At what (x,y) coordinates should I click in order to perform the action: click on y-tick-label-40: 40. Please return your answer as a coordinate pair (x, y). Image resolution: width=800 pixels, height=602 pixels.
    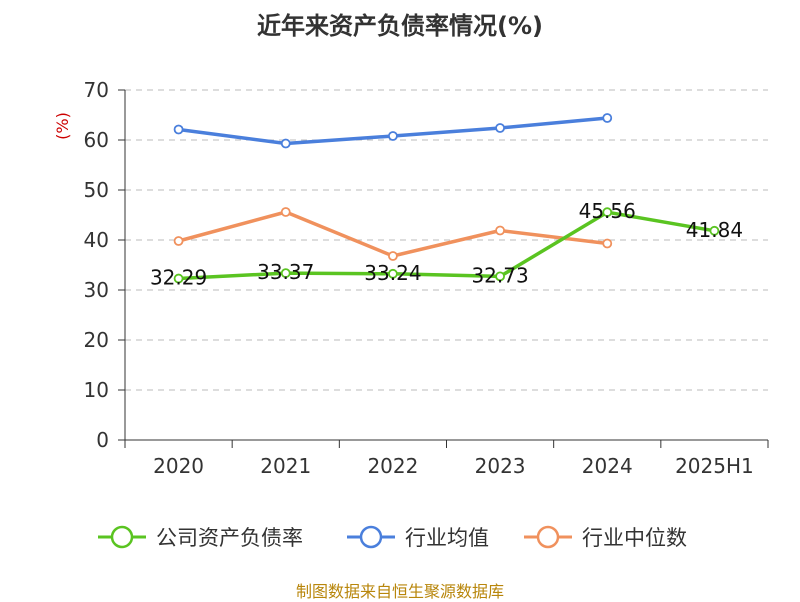
    Looking at the image, I should click on (96, 240).